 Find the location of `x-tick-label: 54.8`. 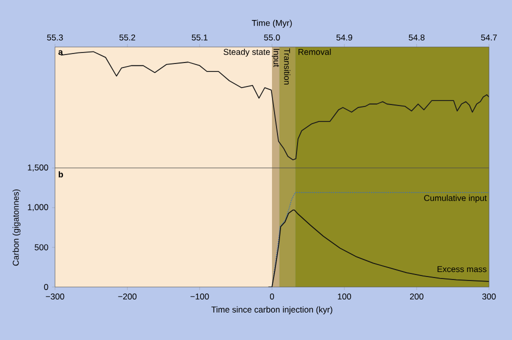

x-tick-label: 54.8 is located at coordinates (416, 37).